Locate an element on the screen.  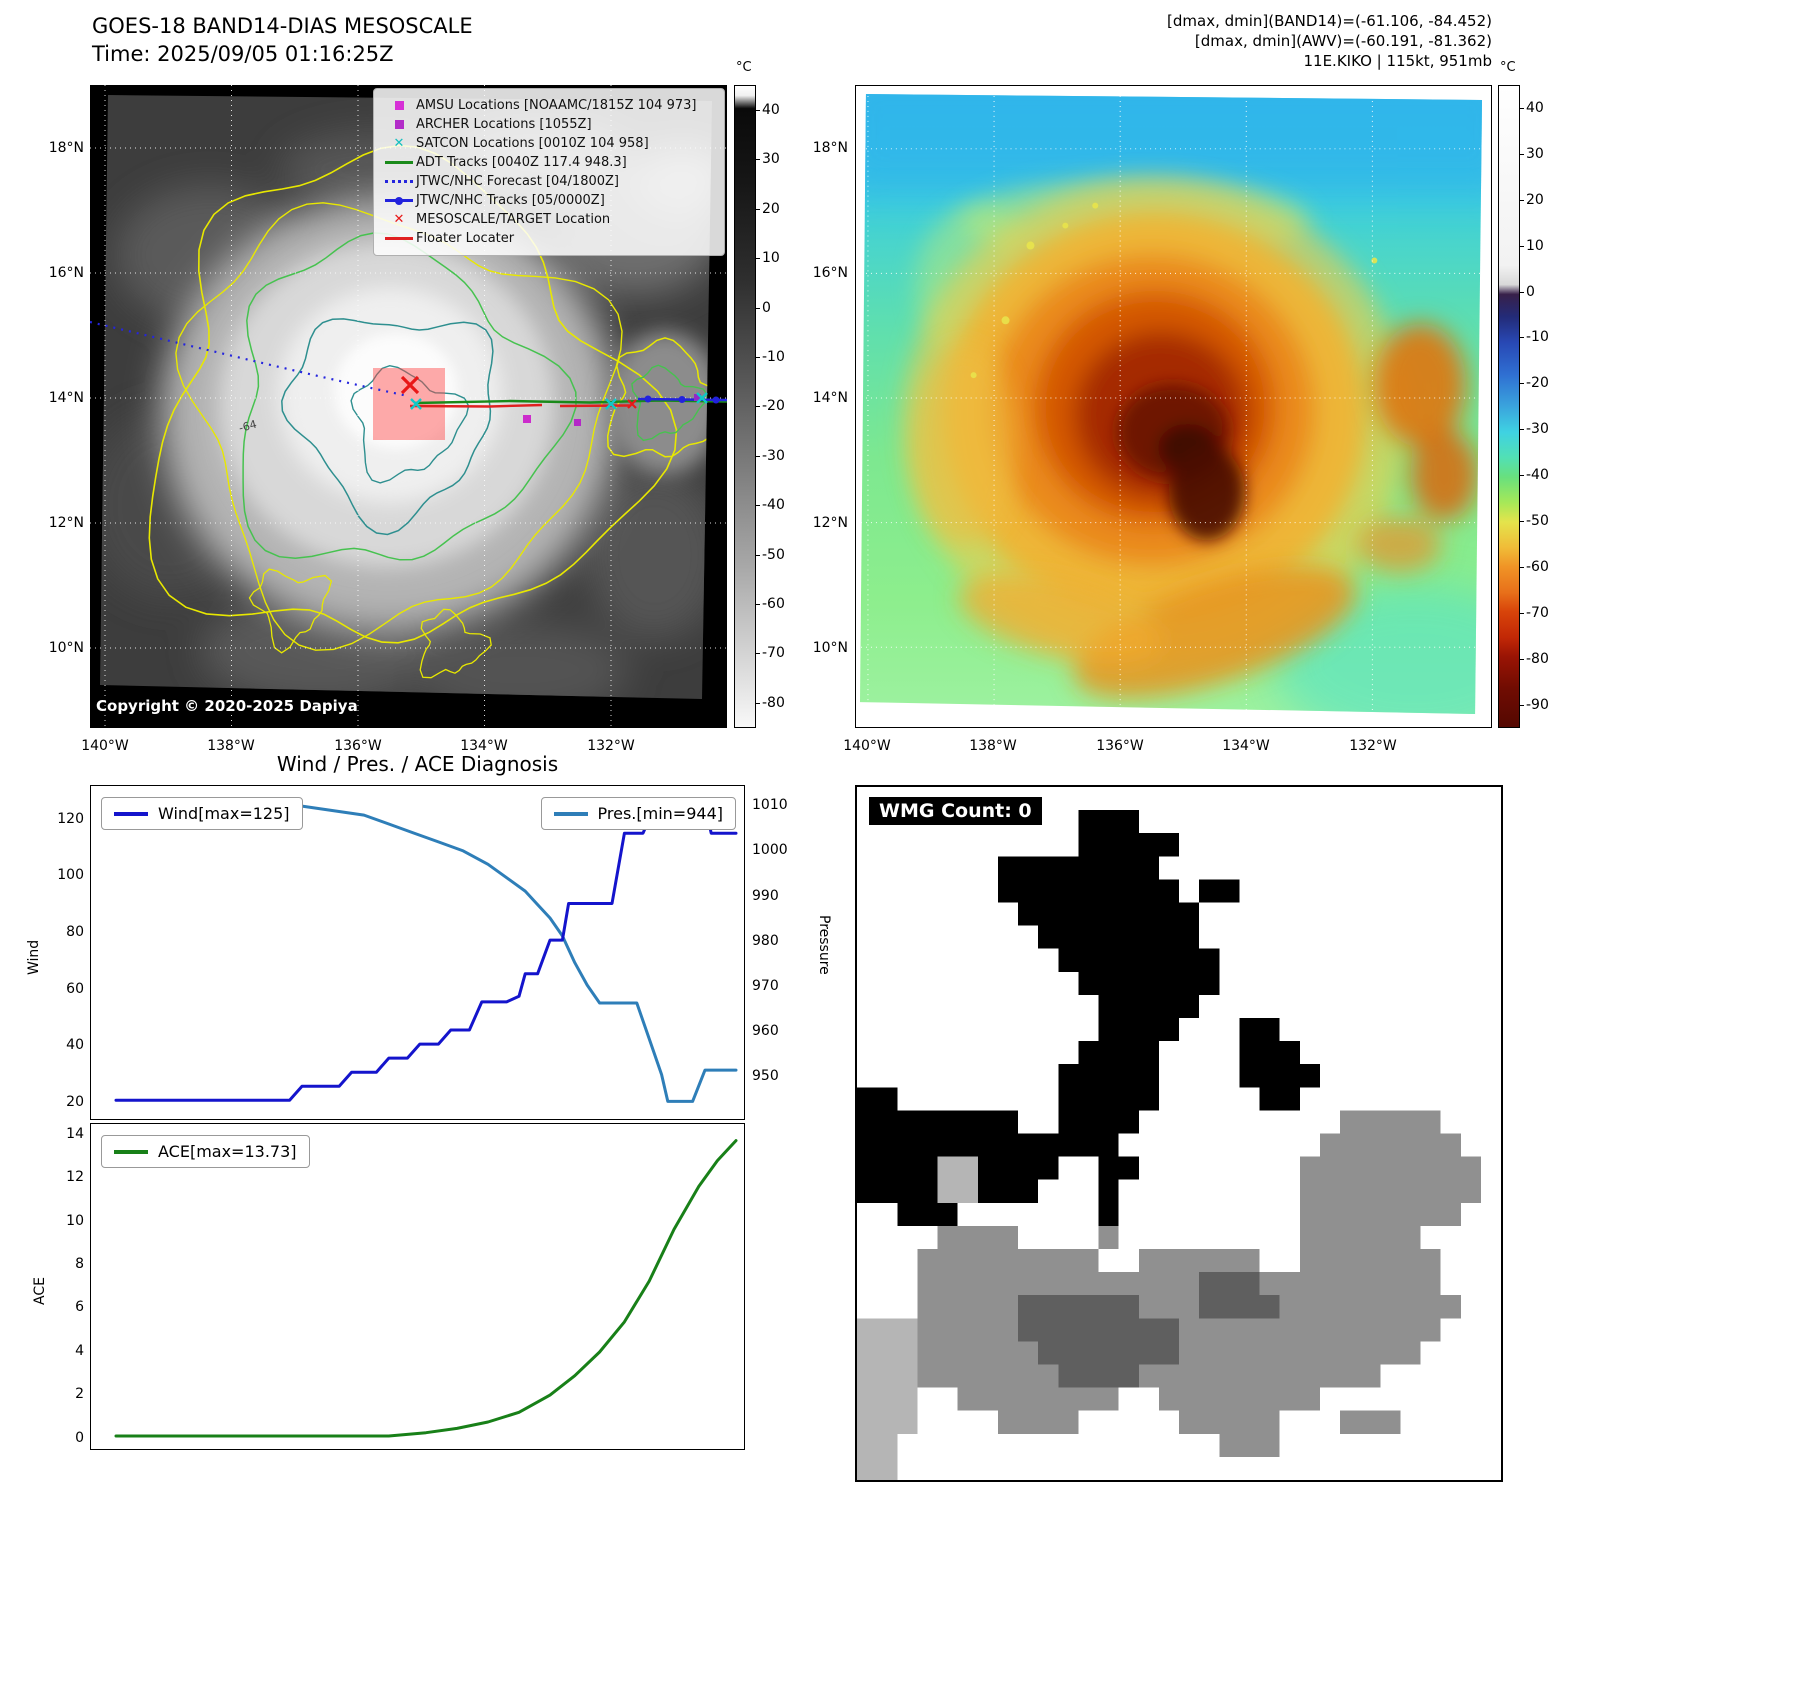
legend-item: AMSU Locations [NOAAMC/1815Z 104 973] is located at coordinates (549, 105).